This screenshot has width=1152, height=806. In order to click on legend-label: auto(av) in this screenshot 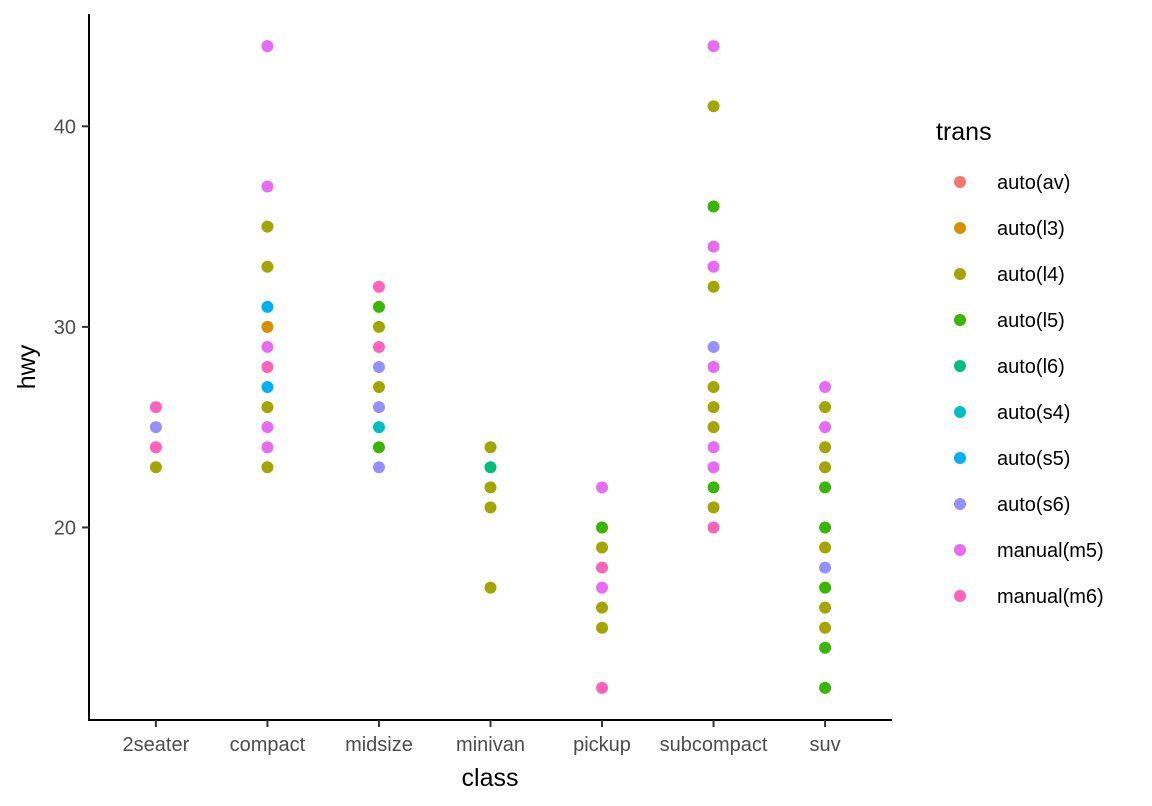, I will do `click(1033, 183)`.